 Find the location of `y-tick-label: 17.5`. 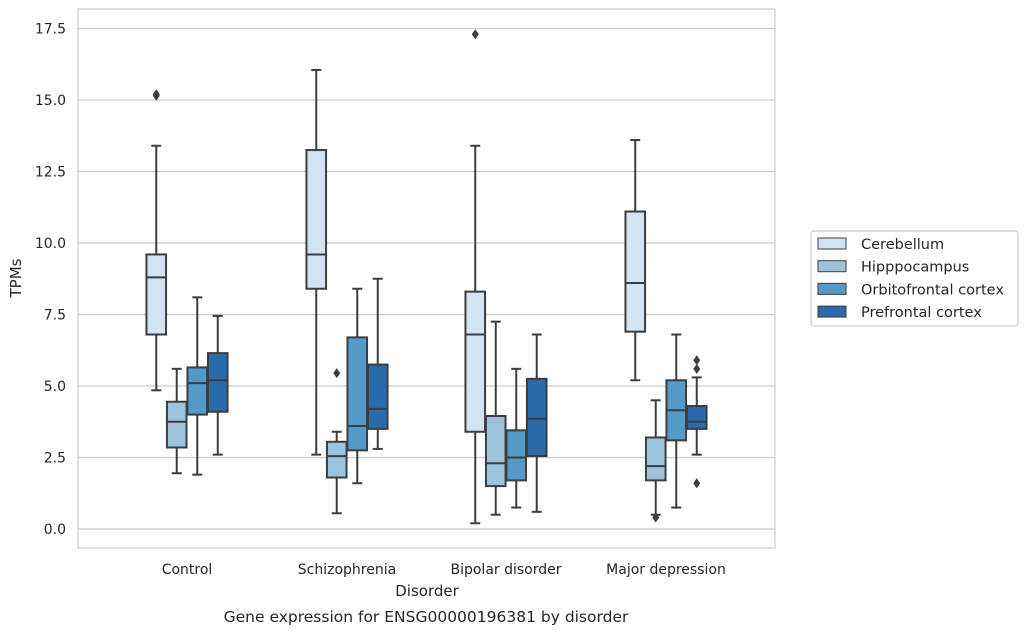

y-tick-label: 17.5 is located at coordinates (50, 30).